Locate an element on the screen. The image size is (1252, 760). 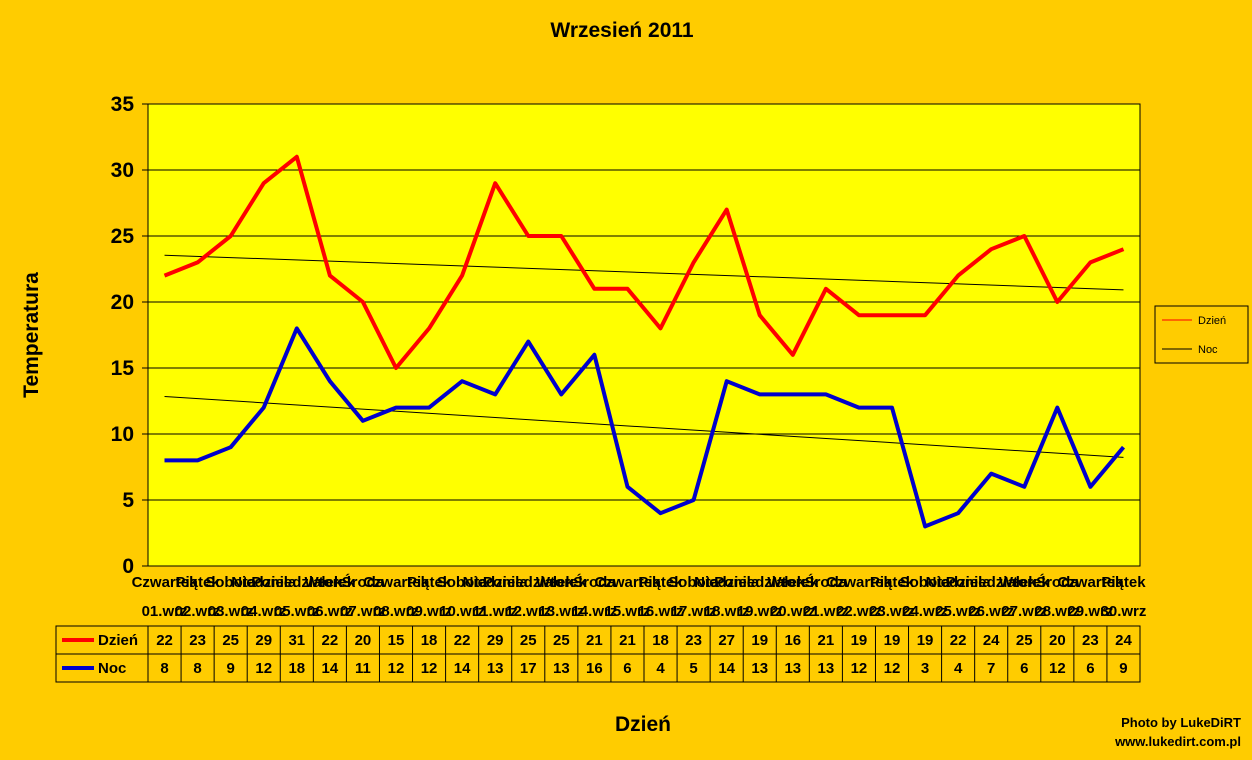
data-table-cell: 20 is located at coordinates (1057, 640).